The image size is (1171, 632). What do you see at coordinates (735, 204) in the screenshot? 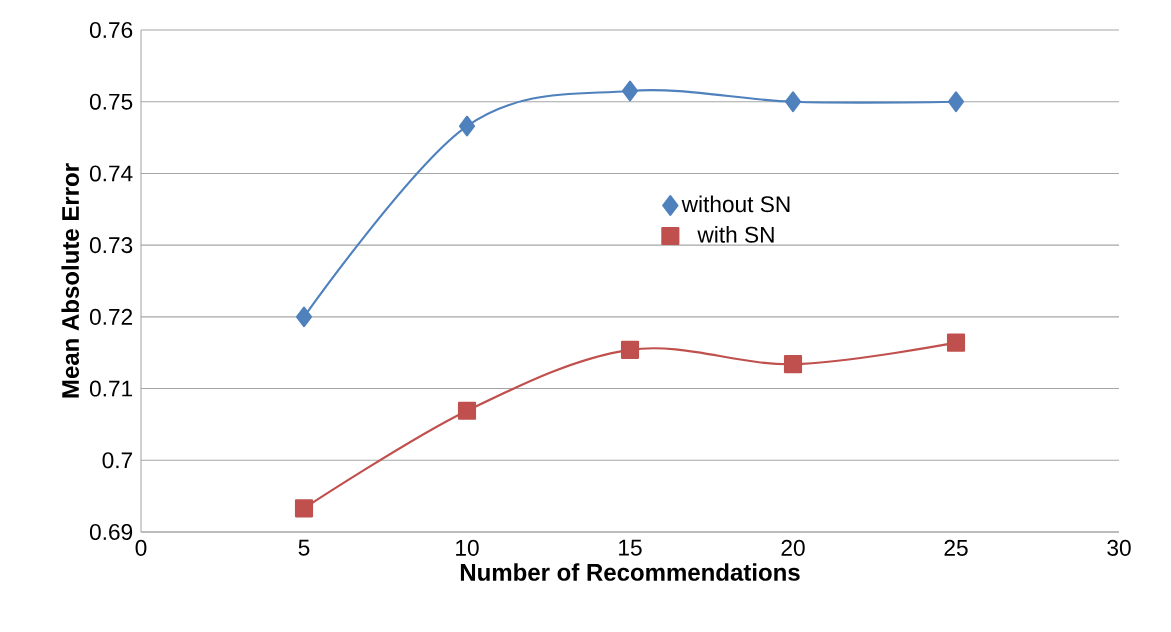
I see `legend-label: without SN` at bounding box center [735, 204].